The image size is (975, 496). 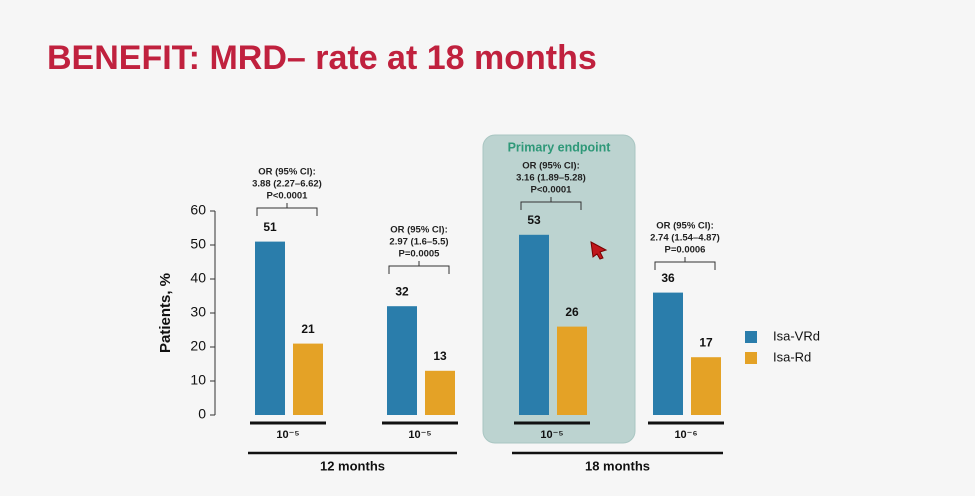 What do you see at coordinates (198, 312) in the screenshot?
I see `y-tick-label: 30` at bounding box center [198, 312].